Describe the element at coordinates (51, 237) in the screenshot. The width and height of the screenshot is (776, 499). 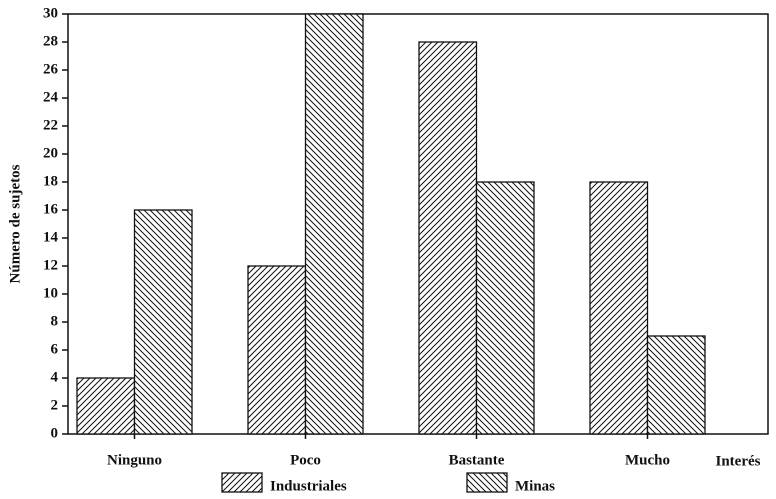
I see `y-tick-label: 14` at that location.